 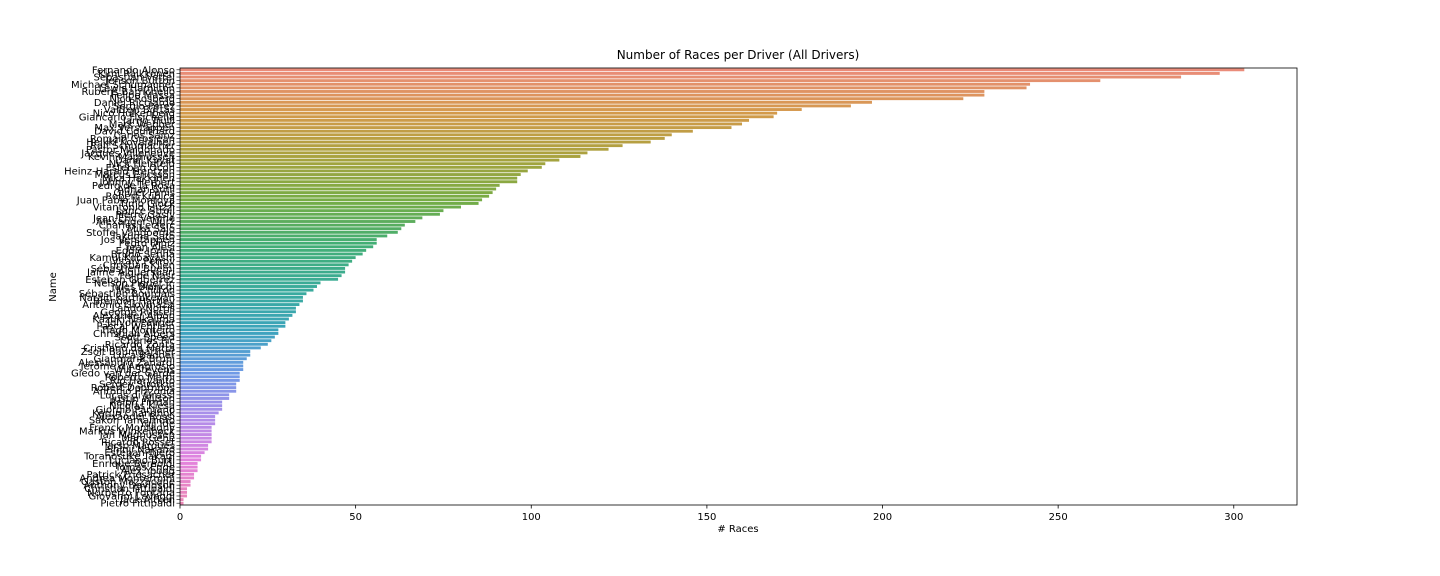 I want to click on y-tick-label: Lando Norris, so click(x=143, y=309).